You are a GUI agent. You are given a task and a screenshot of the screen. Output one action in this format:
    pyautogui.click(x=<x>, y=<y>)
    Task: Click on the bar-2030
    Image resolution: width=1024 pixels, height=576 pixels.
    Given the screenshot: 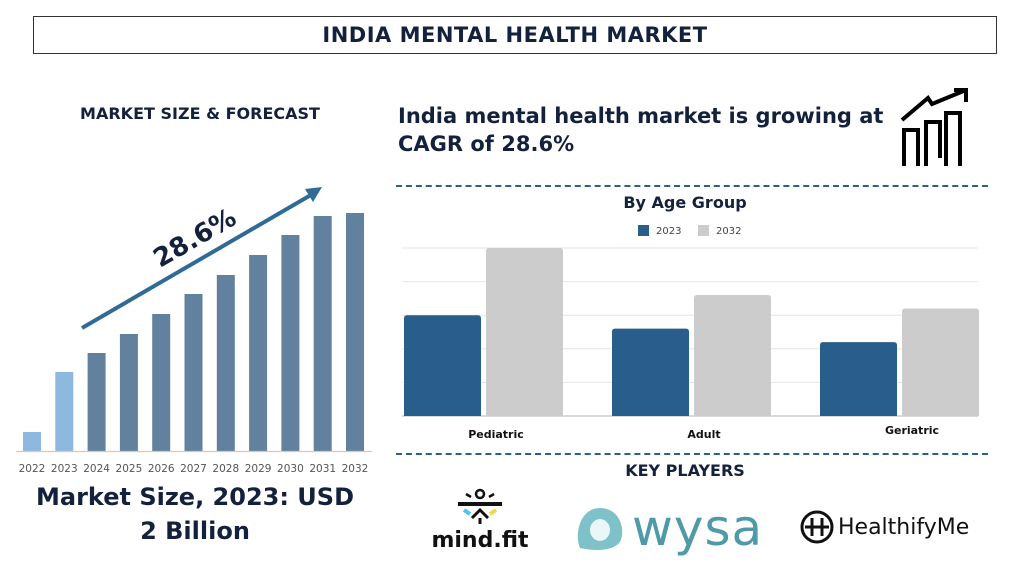 What is the action you would take?
    pyautogui.click(x=290, y=343)
    